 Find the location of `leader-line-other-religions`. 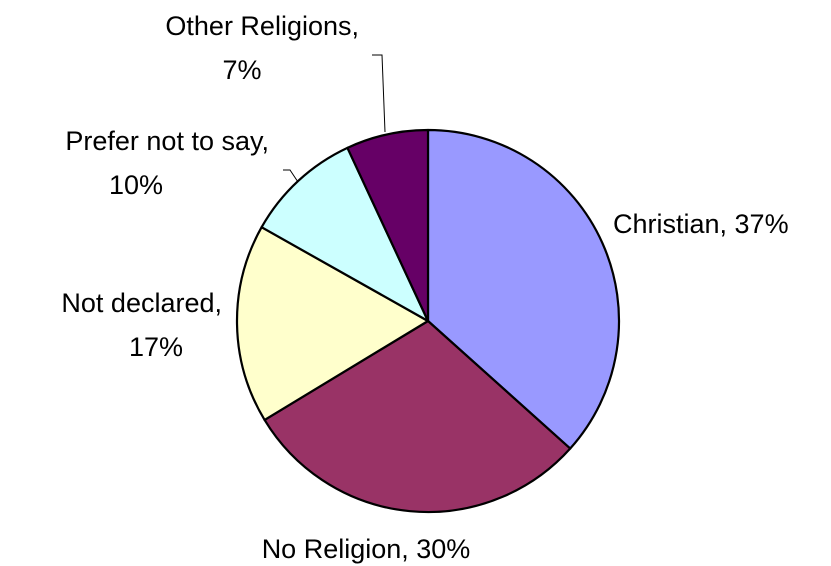

leader-line-other-religions is located at coordinates (379, 93).